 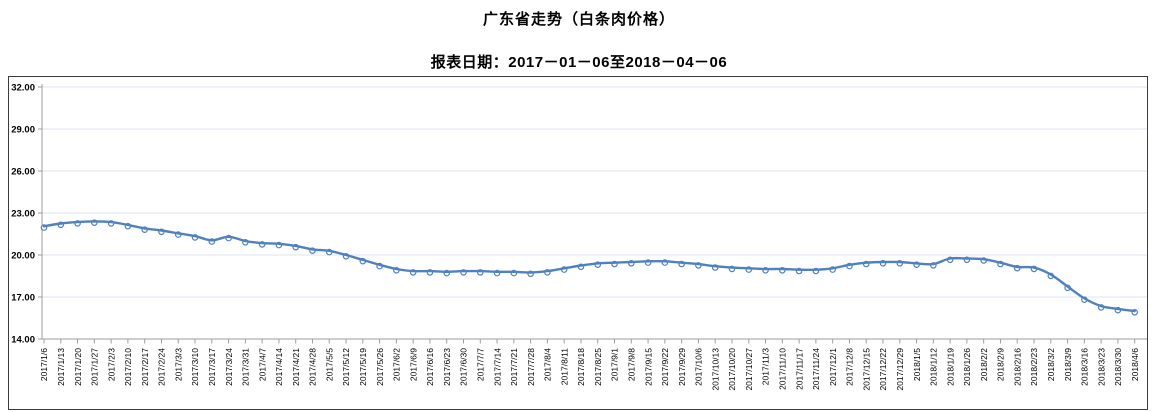 I want to click on svg-text: 2017/3/24, so click(x=229, y=367).